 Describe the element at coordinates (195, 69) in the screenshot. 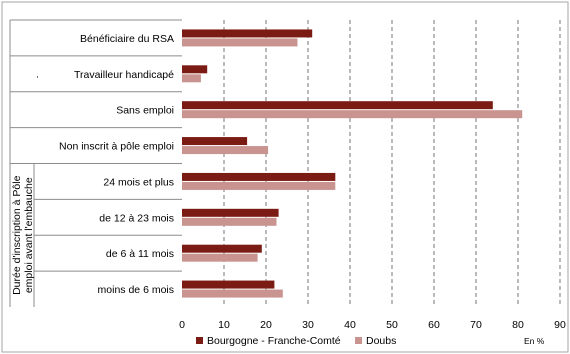

I see `bar-bourgogne-franche-comte-travailleur-handicape` at that location.